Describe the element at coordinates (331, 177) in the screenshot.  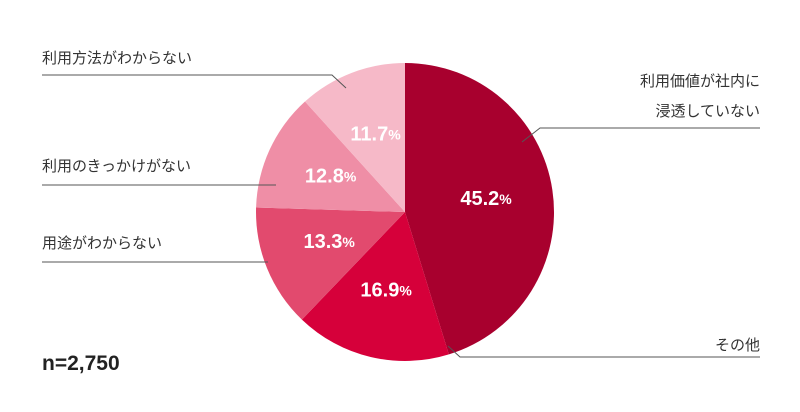
I see `value-label: 12.8%` at that location.